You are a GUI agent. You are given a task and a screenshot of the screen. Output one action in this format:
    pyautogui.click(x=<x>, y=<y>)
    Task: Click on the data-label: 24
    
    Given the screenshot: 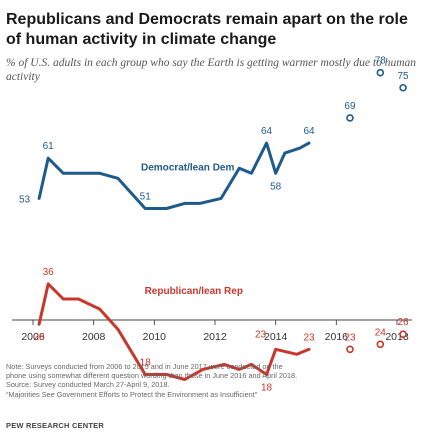 What is the action you would take?
    pyautogui.click(x=381, y=332)
    